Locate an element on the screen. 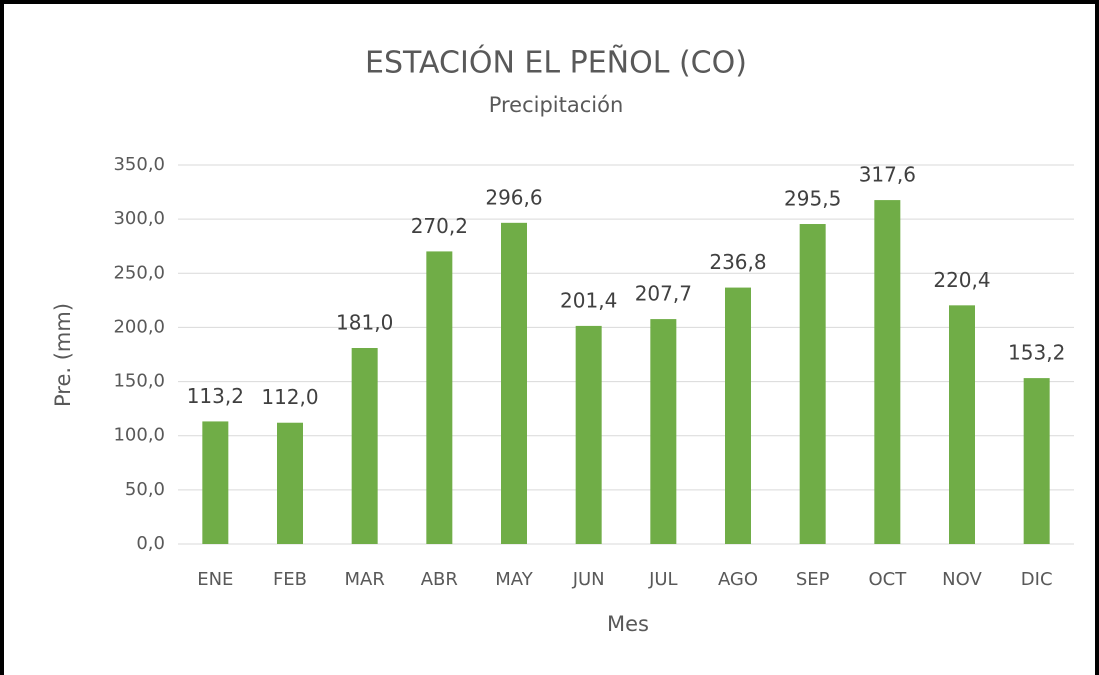  y-tick-label: 150,0 is located at coordinates (139, 381).